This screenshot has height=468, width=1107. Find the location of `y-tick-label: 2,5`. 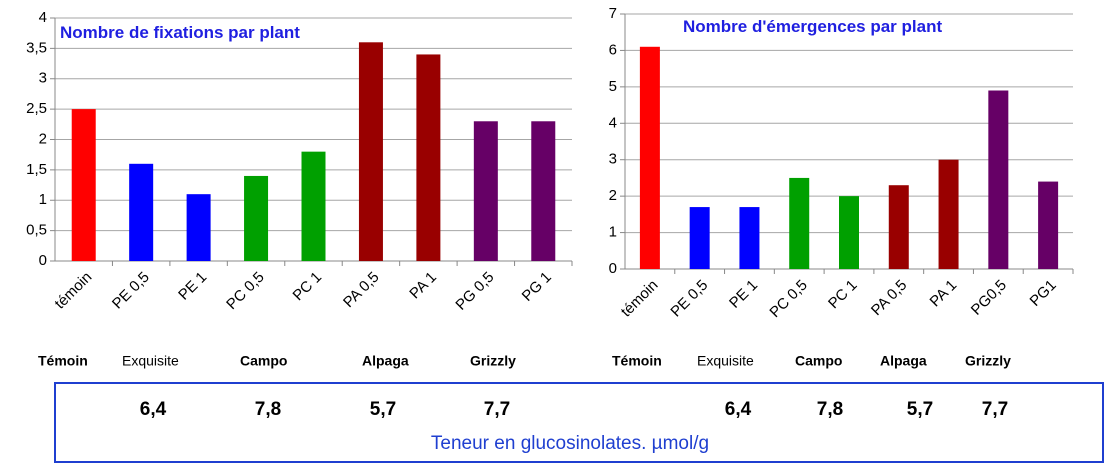

y-tick-label: 2,5 is located at coordinates (36, 108).